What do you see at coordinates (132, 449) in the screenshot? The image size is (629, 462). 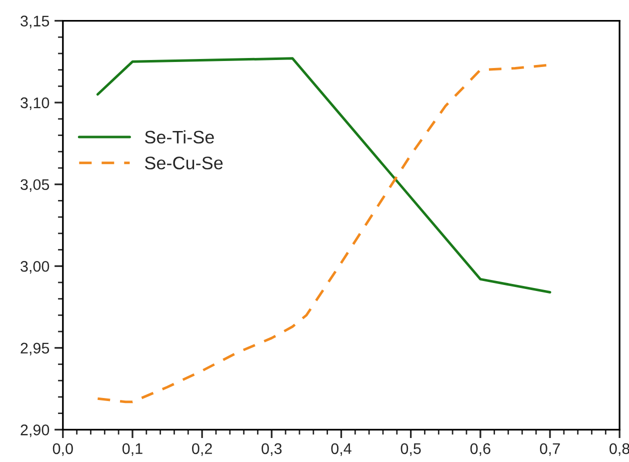 I see `x-tick-label: 0,1` at bounding box center [132, 449].